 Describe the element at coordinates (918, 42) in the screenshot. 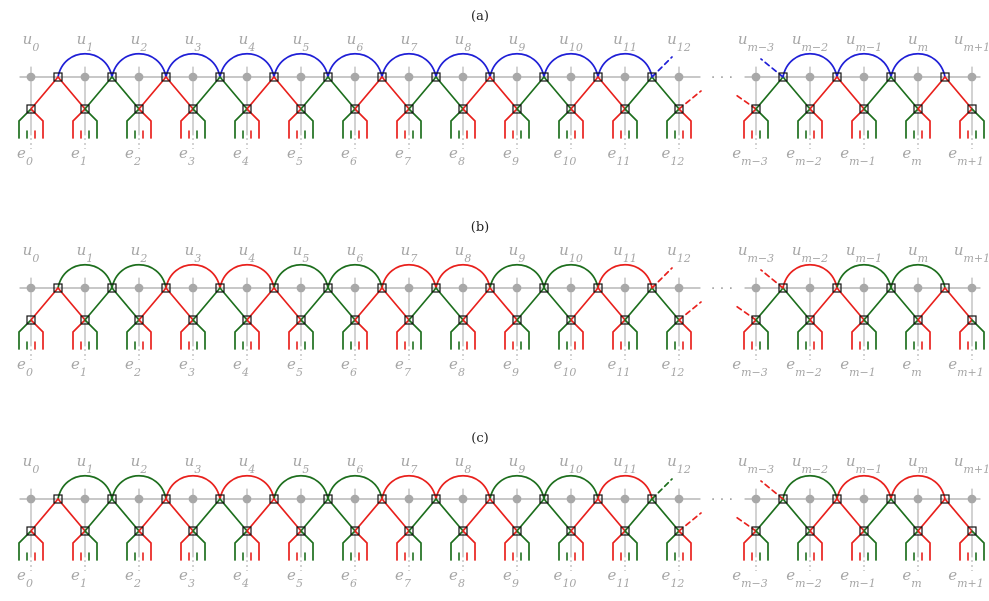

I see `u-label: um` at that location.